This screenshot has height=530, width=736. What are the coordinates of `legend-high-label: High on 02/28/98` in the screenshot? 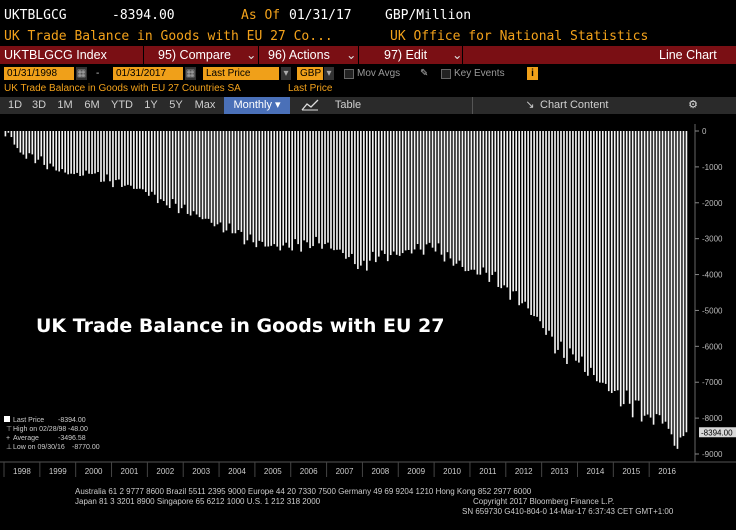 It's located at (39, 429).